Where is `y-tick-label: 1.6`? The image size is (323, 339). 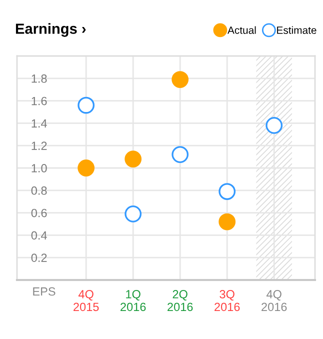
y-tick-label: 1.6 is located at coordinates (39, 101).